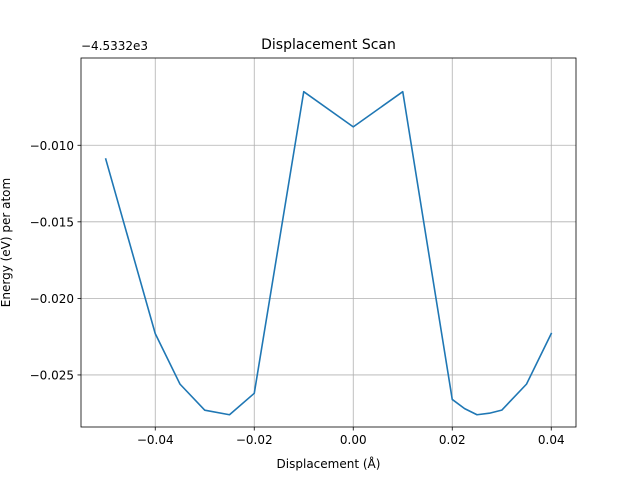 This screenshot has height=480, width=640. I want to click on y-tick-label: −0.010, so click(52, 146).